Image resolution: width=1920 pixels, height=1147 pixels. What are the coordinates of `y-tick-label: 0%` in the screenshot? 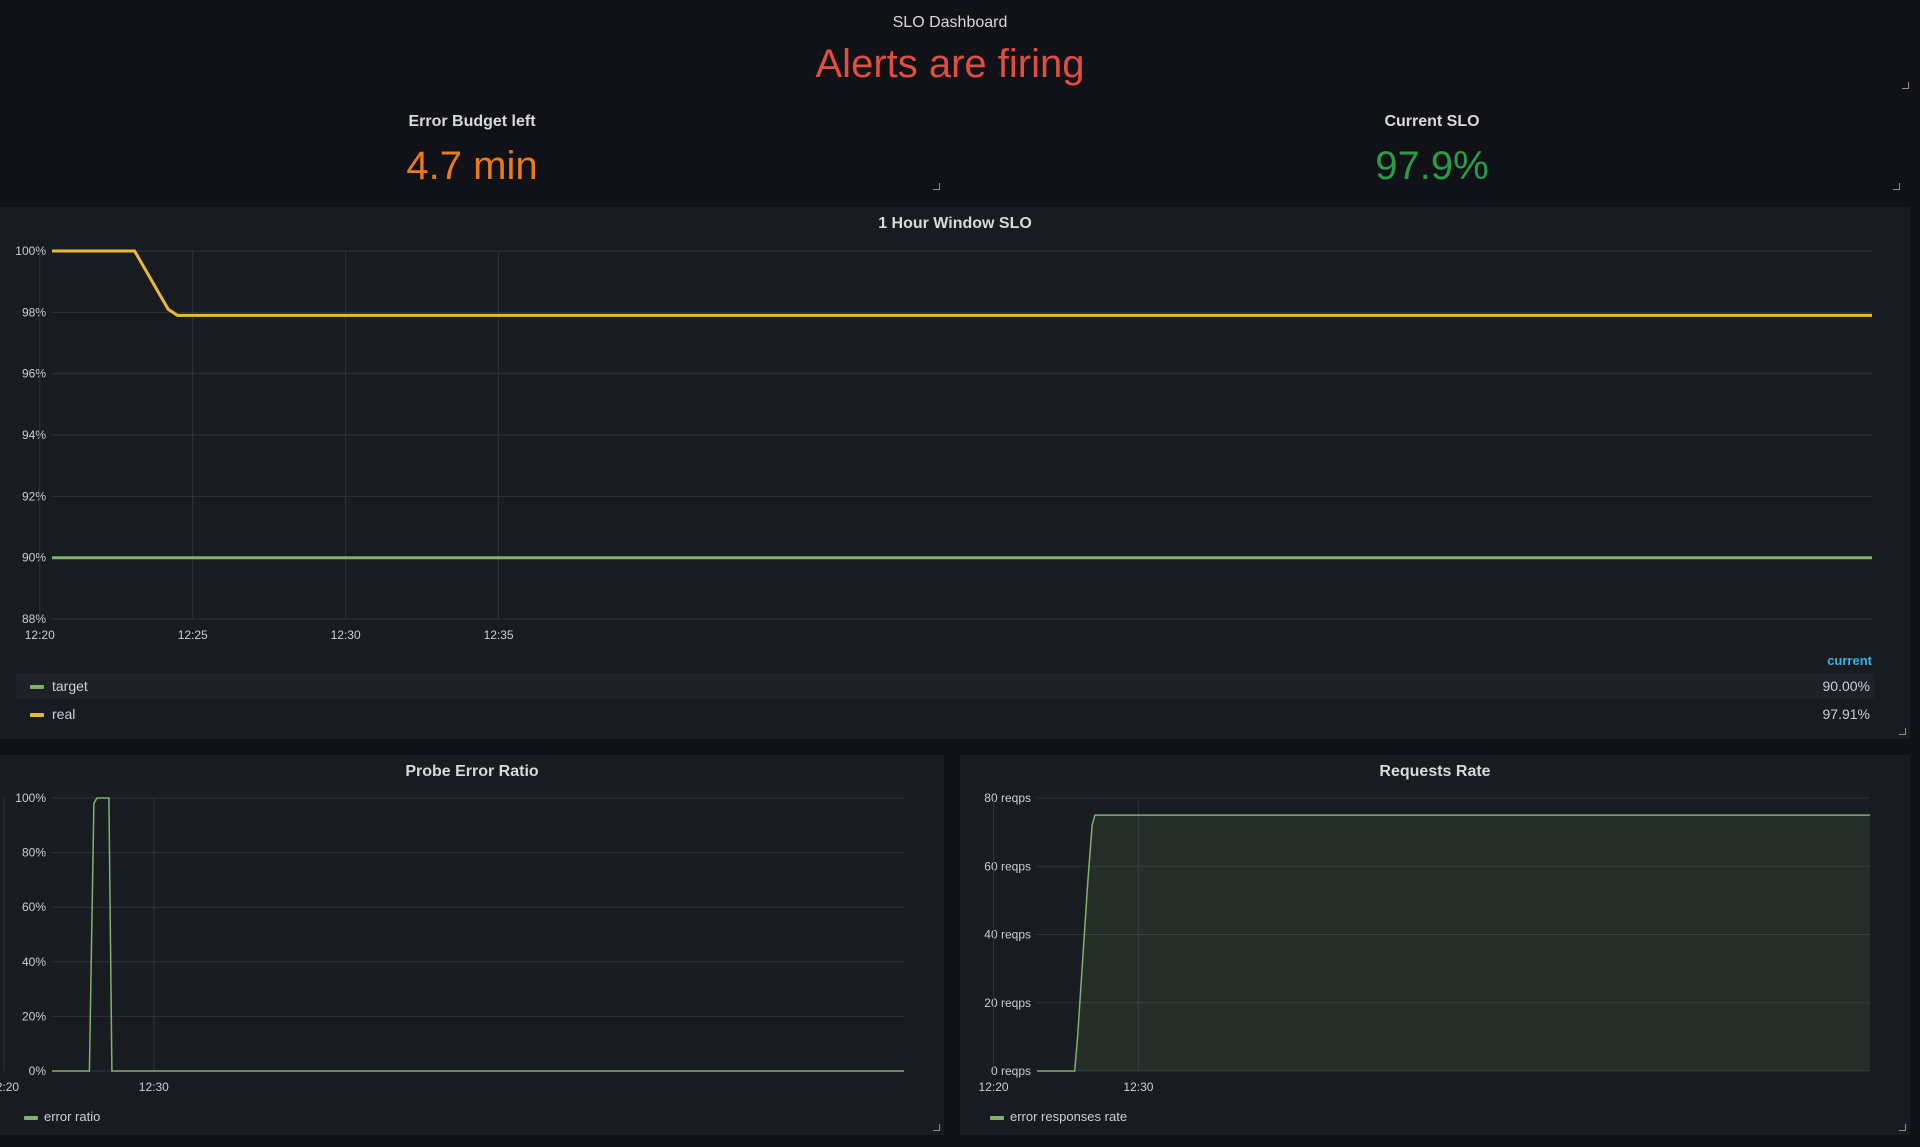 It's located at (38, 1071).